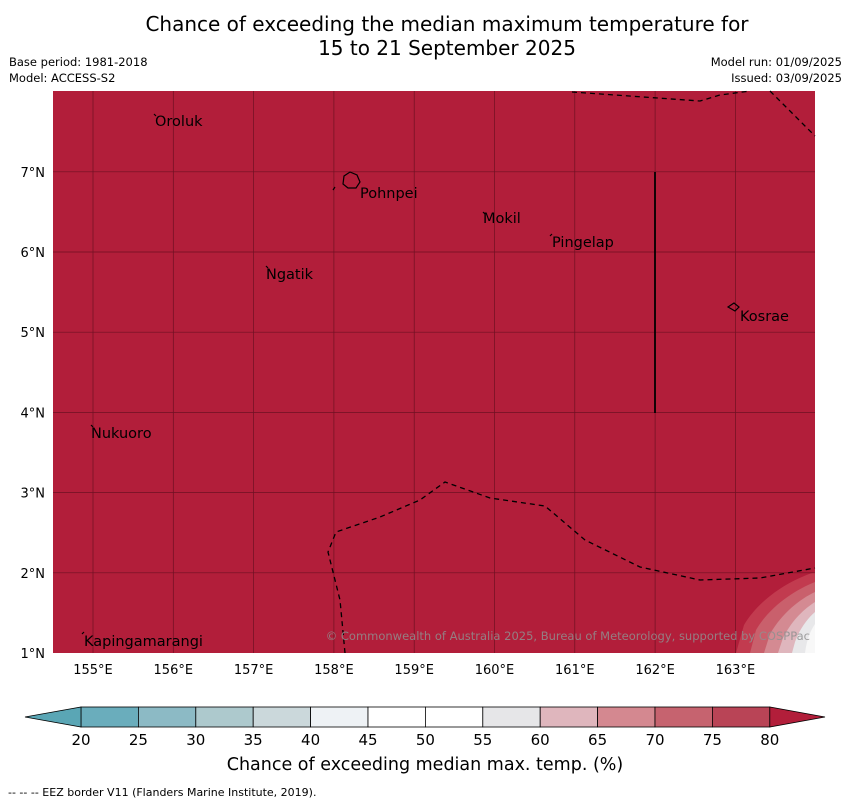 Image resolution: width=850 pixels, height=804 pixels. I want to click on place-label-mokil: Mokil, so click(502, 219).